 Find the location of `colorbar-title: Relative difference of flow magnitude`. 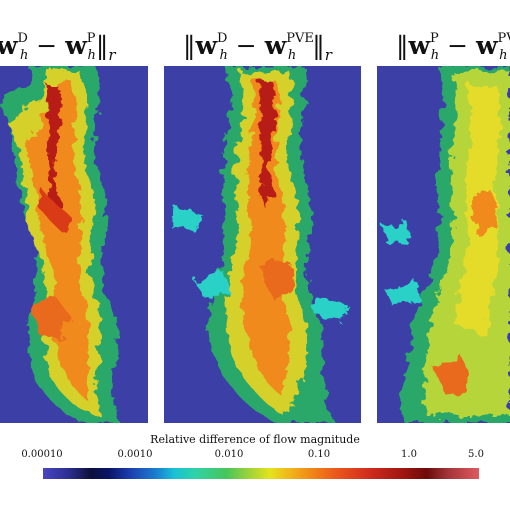

colorbar-title: Relative difference of flow magnitude is located at coordinates (255, 439).